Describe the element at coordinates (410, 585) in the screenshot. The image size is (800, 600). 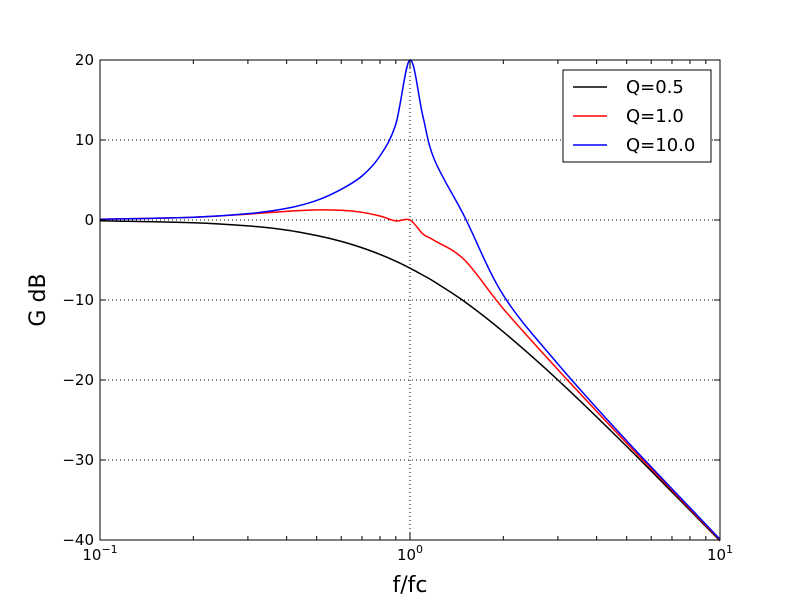
I see `x-axis-label: f/fc` at that location.